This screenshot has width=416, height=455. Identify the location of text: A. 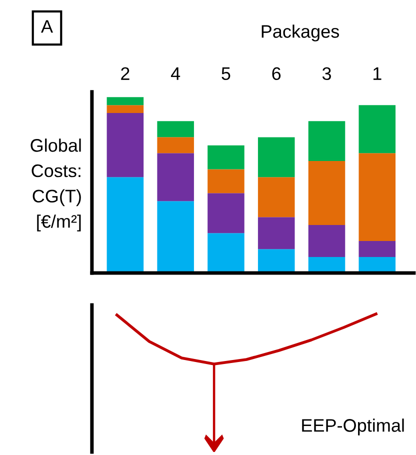
(47, 26).